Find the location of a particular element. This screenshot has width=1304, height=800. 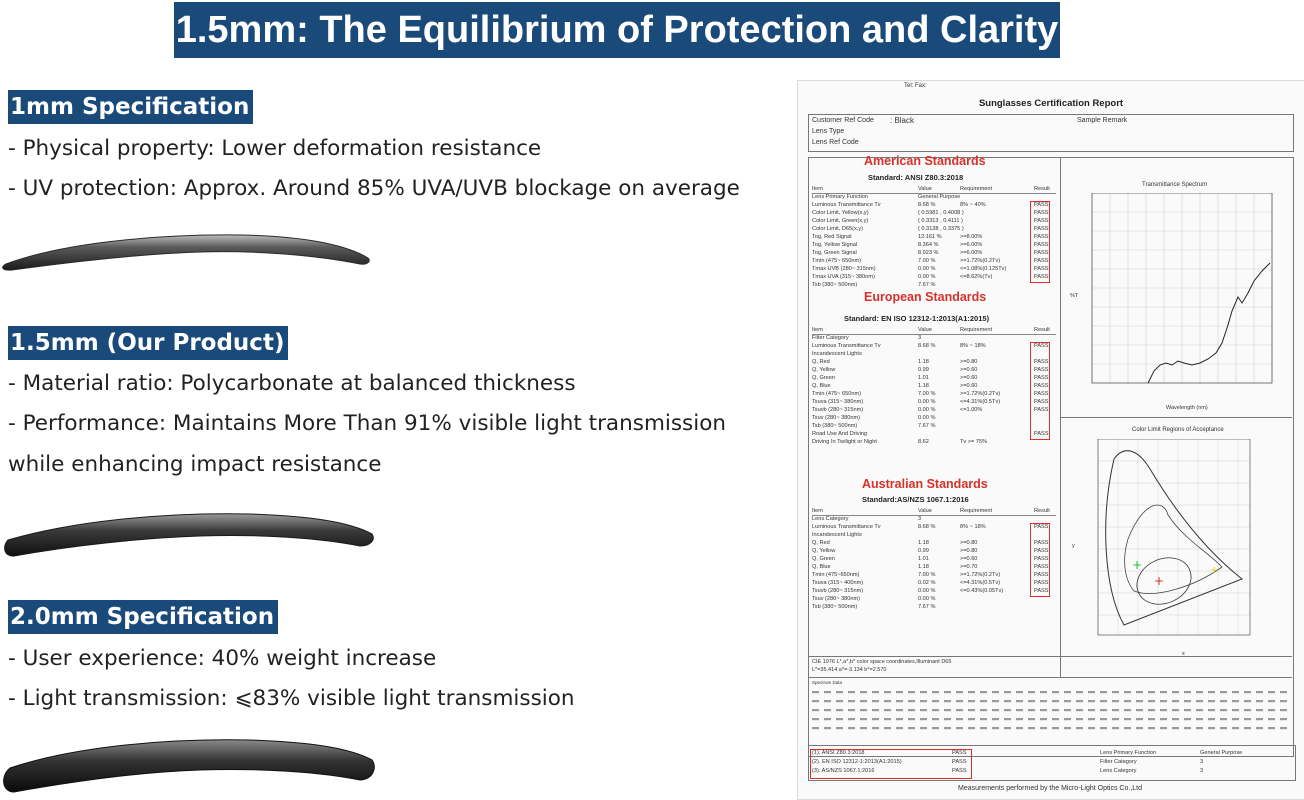

table-row: Tog, Red Signal 12.161 % >=8.00% PASS is located at coordinates (934, 237).